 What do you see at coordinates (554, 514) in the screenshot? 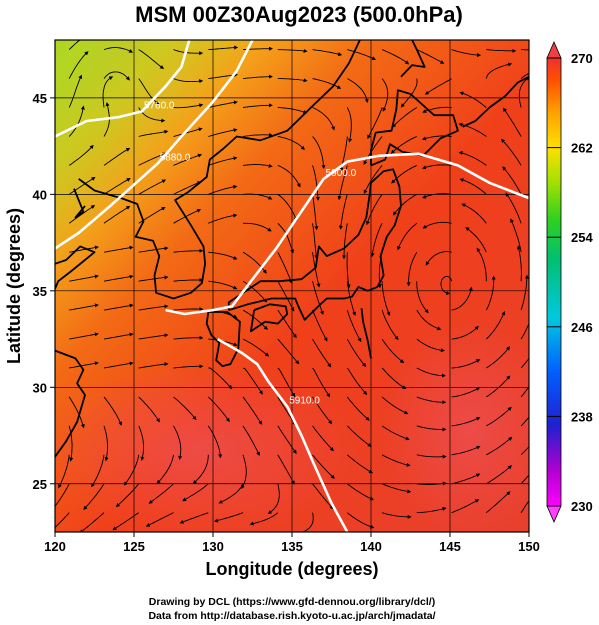
I see `colorbar-bottom-triangle` at bounding box center [554, 514].